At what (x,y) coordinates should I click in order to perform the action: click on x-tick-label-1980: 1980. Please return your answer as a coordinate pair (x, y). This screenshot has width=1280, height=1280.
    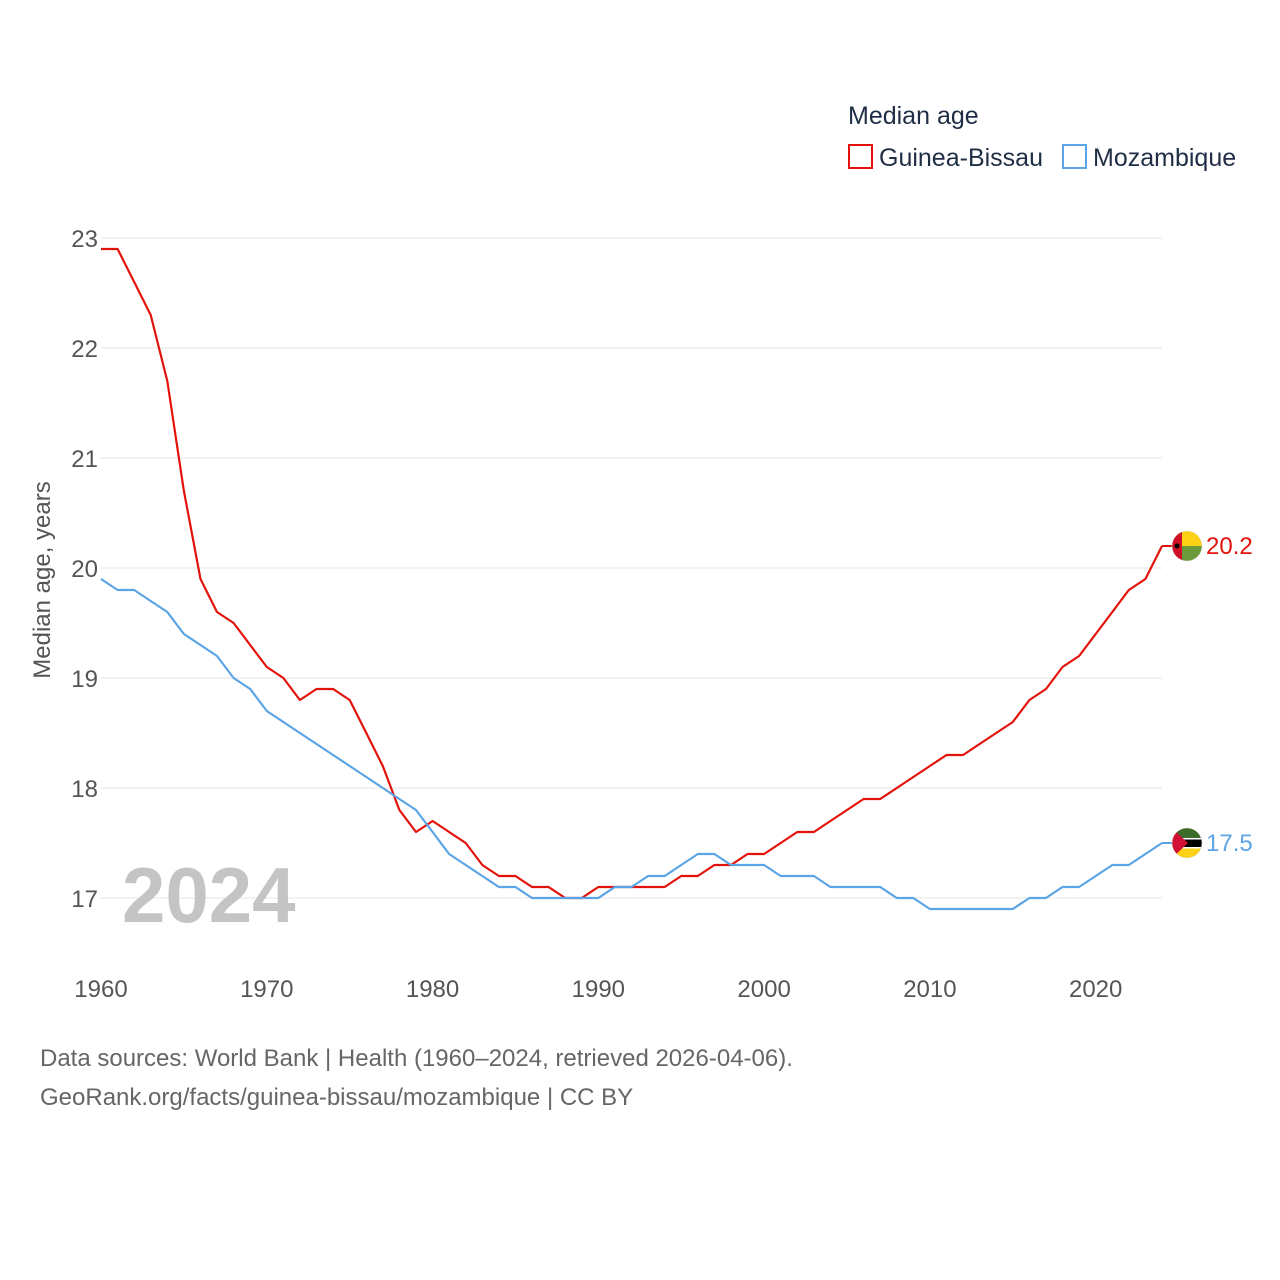
    Looking at the image, I should click on (432, 989).